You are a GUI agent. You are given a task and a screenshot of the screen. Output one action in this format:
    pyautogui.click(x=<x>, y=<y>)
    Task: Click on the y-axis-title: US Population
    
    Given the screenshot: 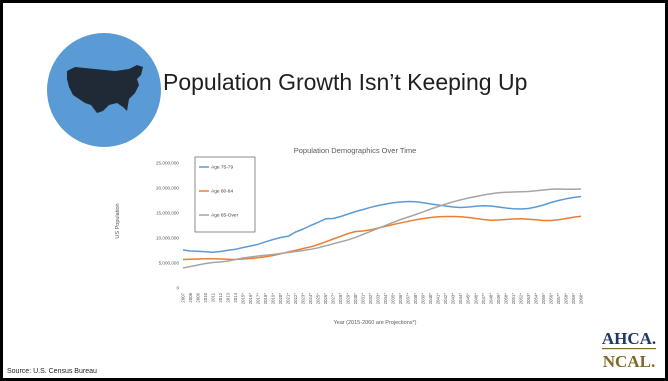 What is the action you would take?
    pyautogui.click(x=118, y=220)
    